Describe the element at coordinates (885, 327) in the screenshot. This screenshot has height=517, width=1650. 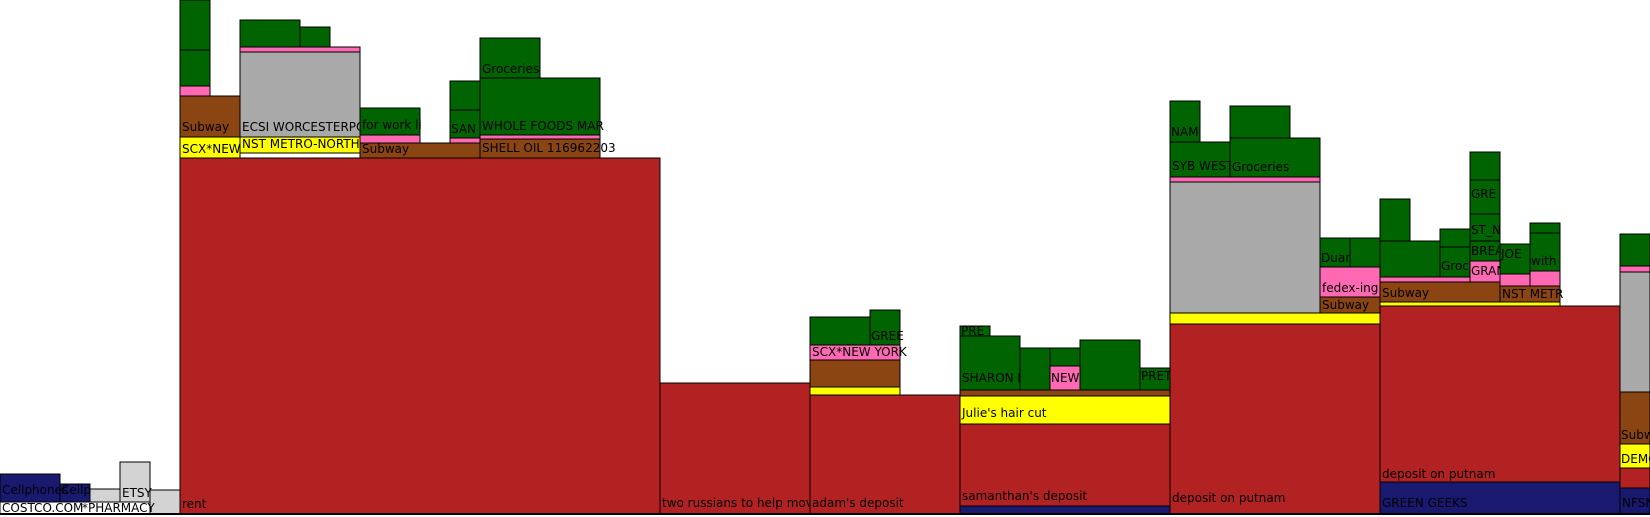
I see `block-gree` at that location.